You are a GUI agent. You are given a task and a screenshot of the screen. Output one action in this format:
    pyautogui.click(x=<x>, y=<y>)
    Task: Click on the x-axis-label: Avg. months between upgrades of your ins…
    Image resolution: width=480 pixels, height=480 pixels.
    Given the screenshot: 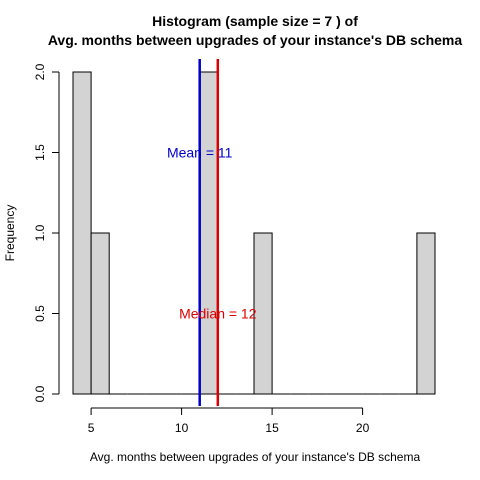 What is the action you would take?
    pyautogui.click(x=255, y=457)
    